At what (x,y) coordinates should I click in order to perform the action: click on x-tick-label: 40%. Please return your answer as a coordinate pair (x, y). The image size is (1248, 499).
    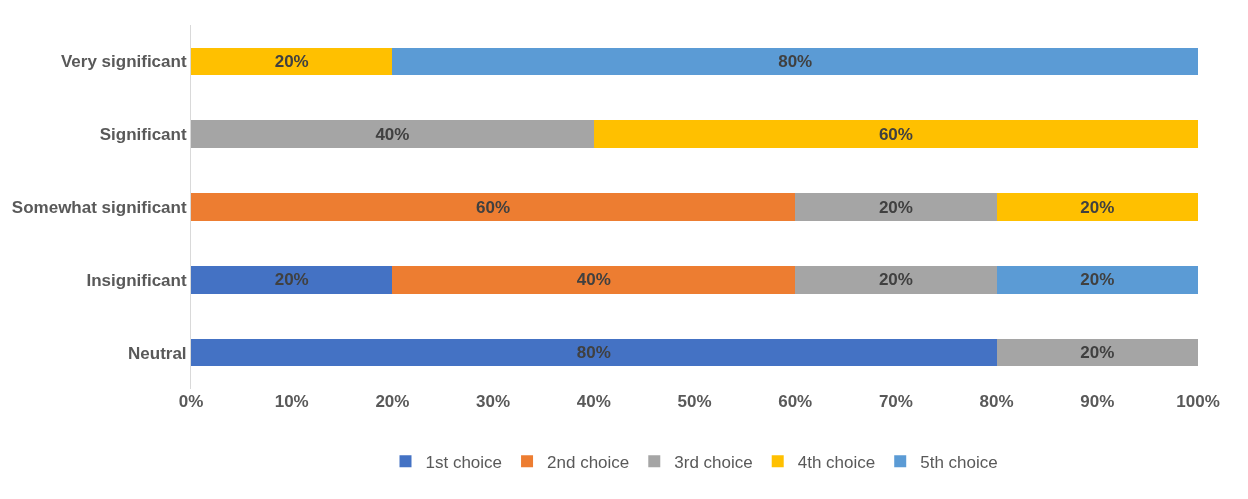
    Looking at the image, I should click on (593, 401).